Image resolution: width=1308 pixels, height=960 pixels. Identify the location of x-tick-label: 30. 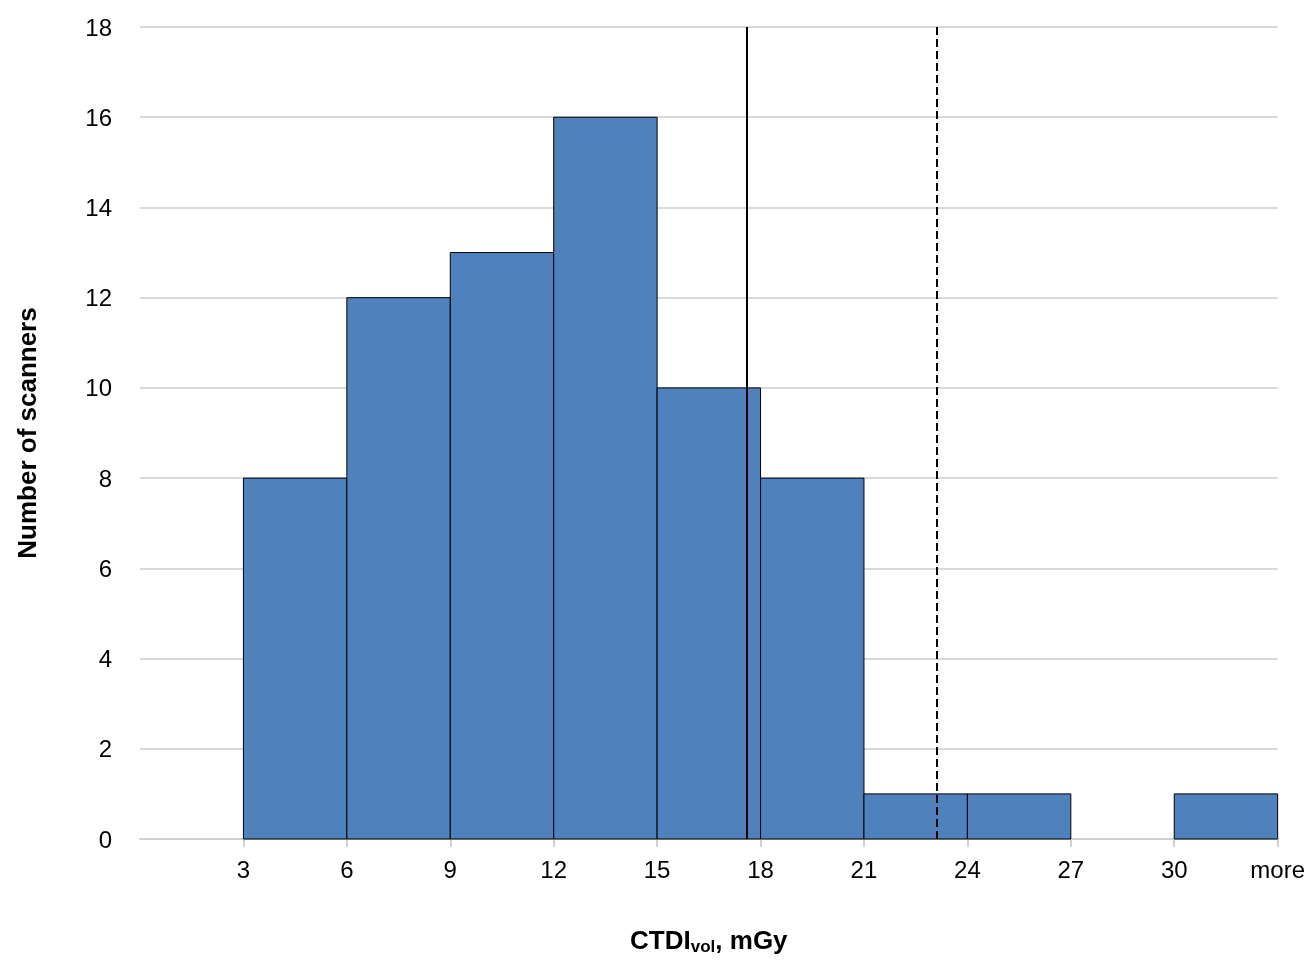
(1174, 869).